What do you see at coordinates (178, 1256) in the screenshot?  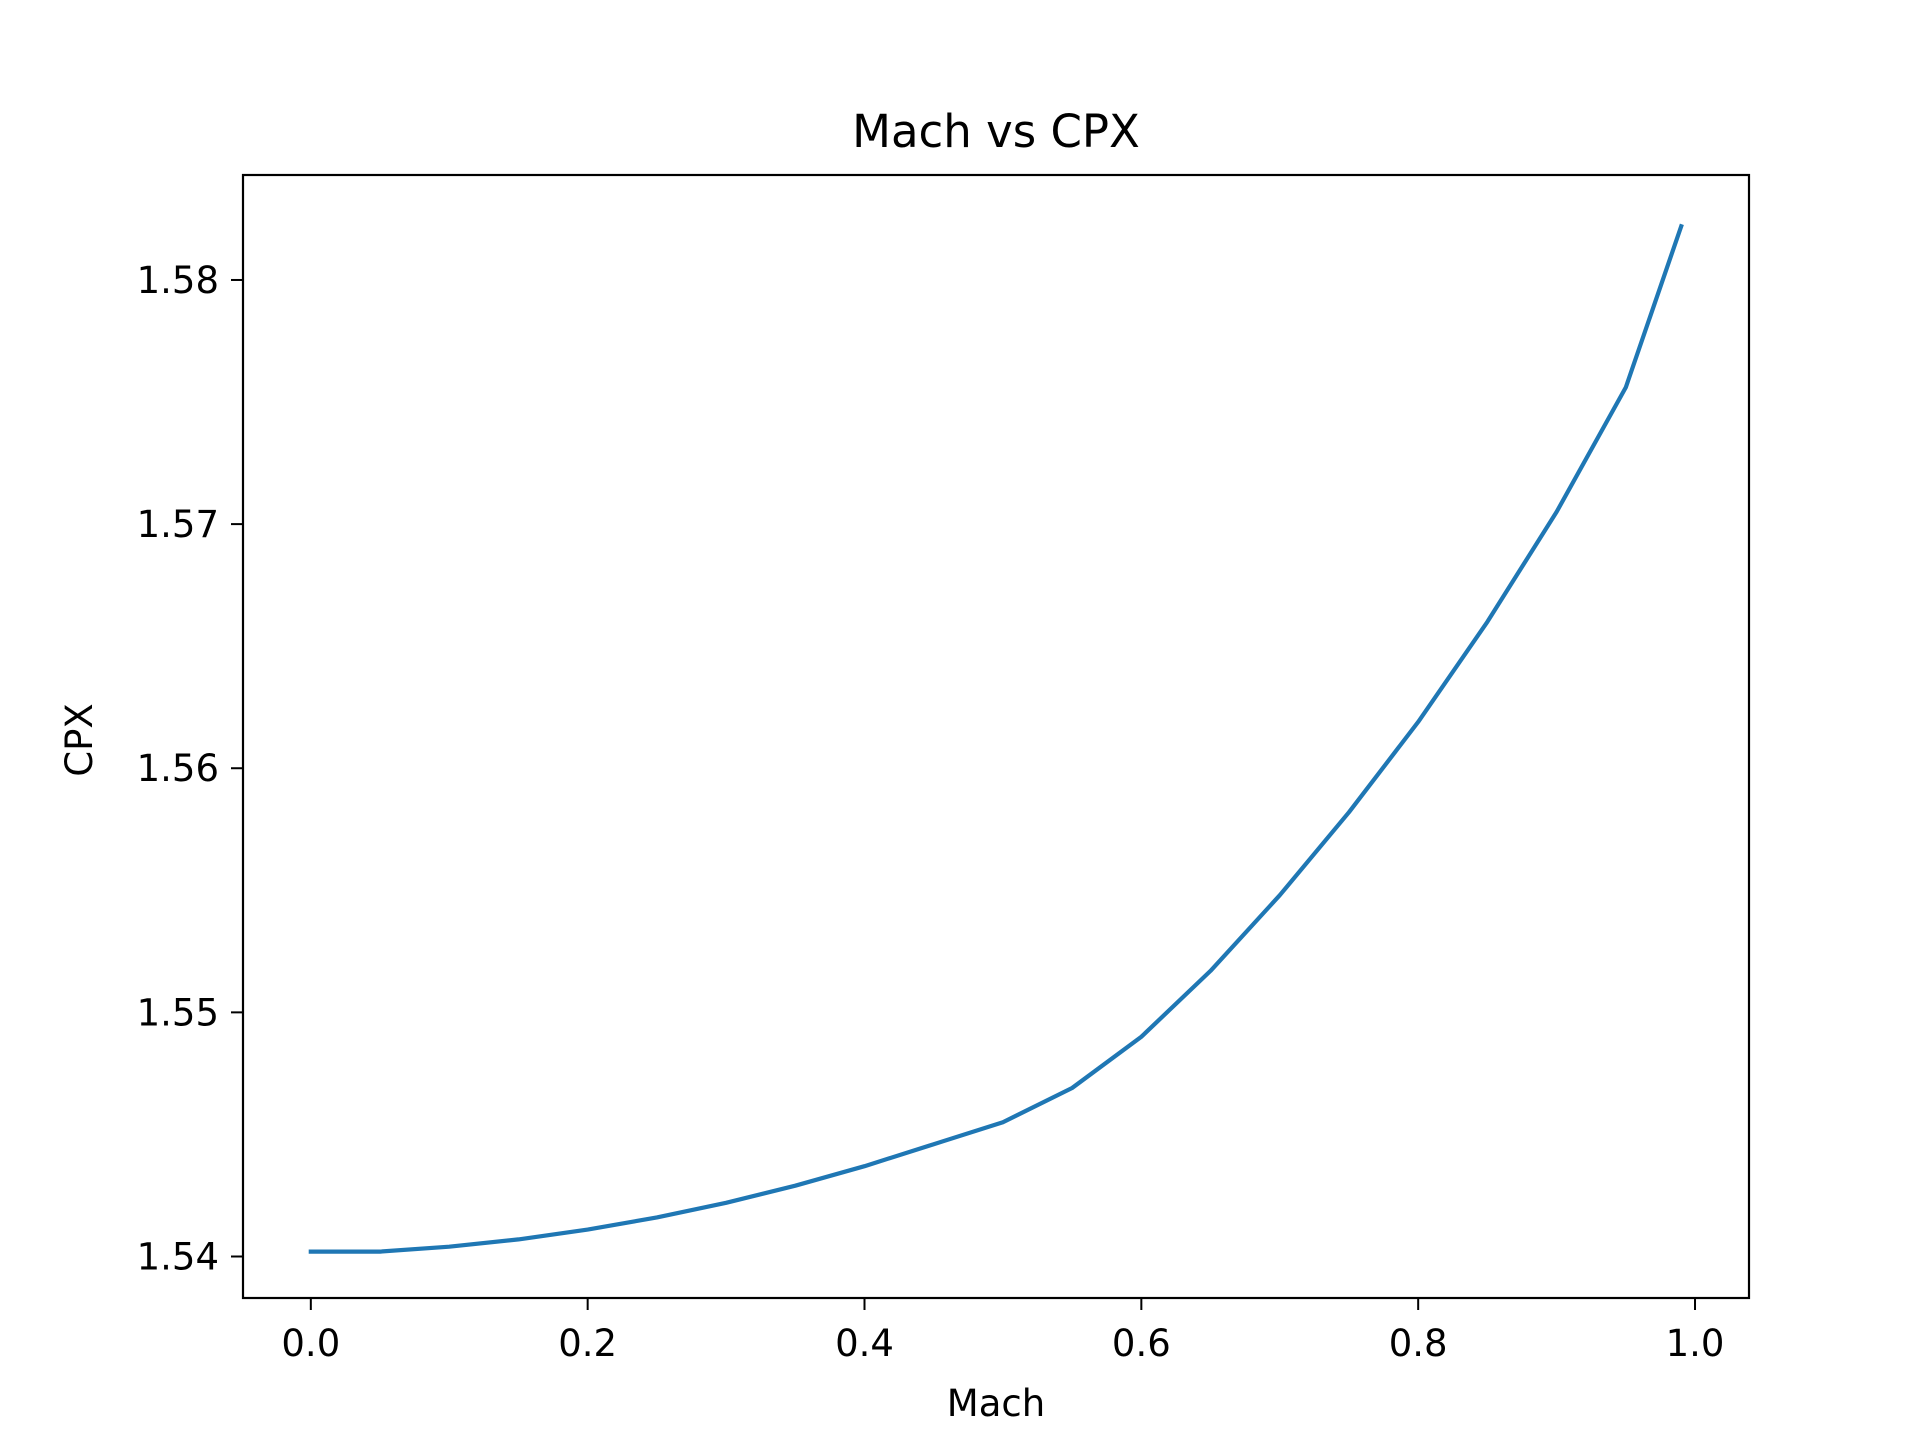 I see `y-tick-label: 1.54` at bounding box center [178, 1256].